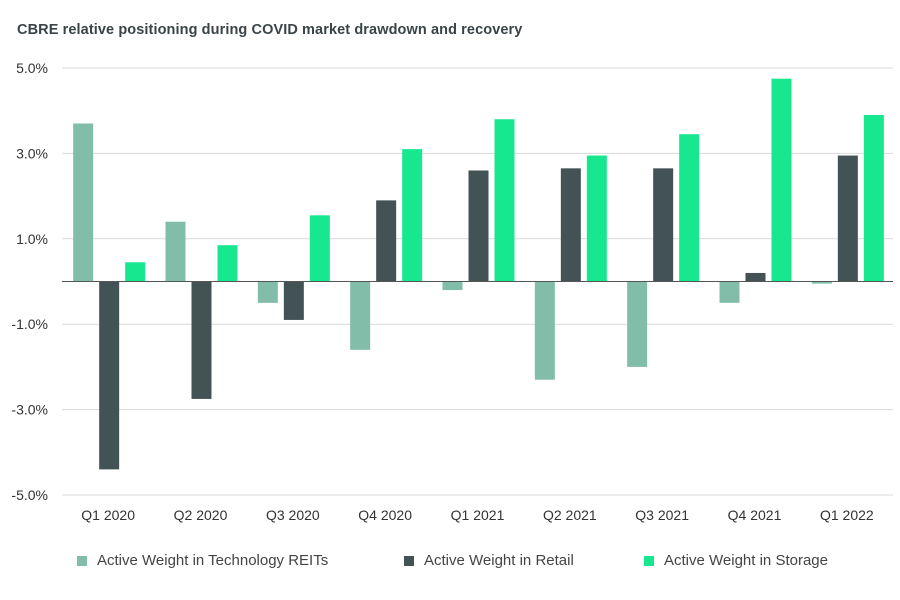 Image resolution: width=900 pixels, height=600 pixels. Describe the element at coordinates (847, 515) in the screenshot. I see `x-tick-label: Q1 2022` at that location.